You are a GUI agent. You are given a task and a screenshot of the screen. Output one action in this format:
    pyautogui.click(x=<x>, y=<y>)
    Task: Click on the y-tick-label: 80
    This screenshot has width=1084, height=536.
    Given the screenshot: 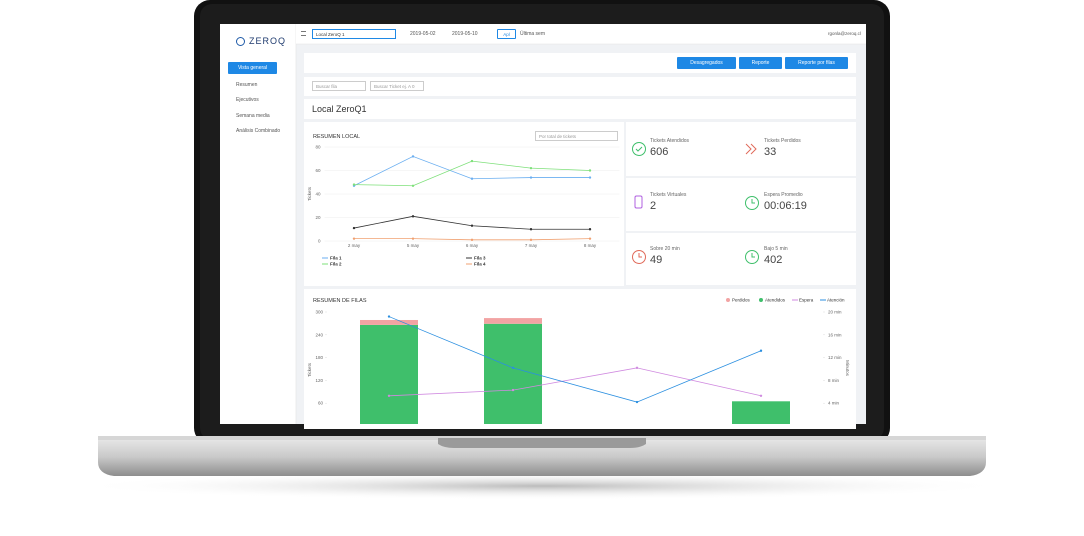 What is the action you would take?
    pyautogui.click(x=318, y=147)
    